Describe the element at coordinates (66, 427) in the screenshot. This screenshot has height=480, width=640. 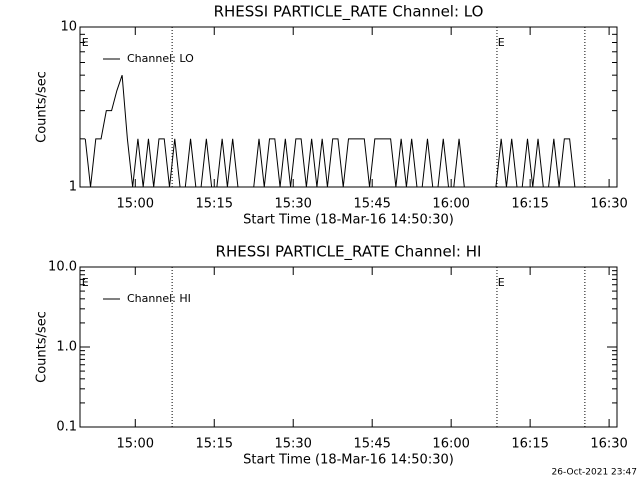
I see `y-tick-label: 0.1` at that location.